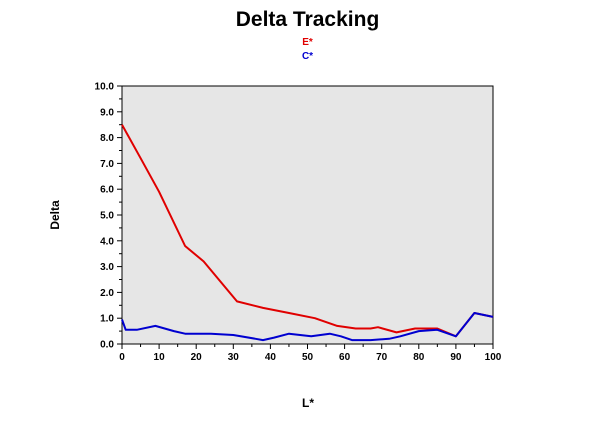  Describe the element at coordinates (107, 241) in the screenshot. I see `y-tick-label: 4.0` at that location.